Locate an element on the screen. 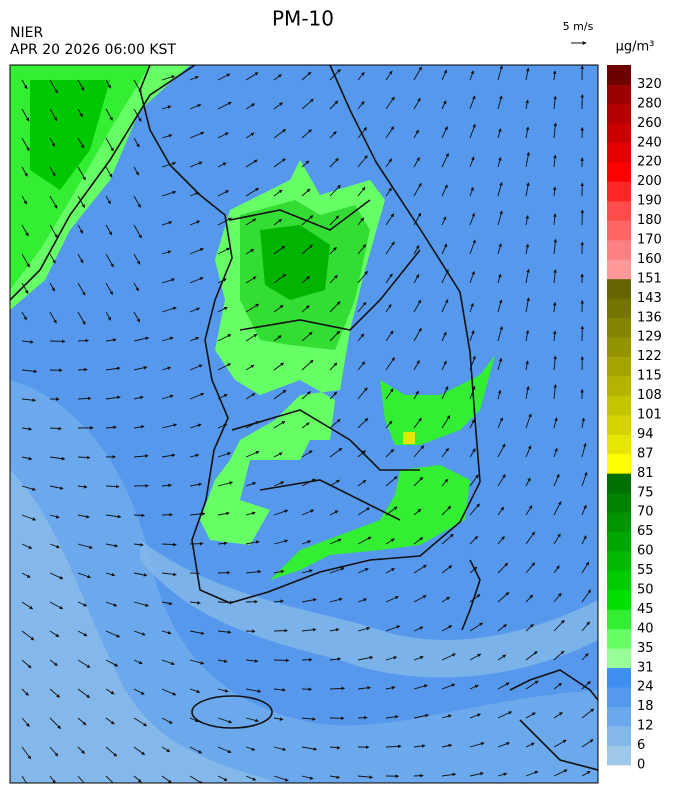  datetime: APR 20 2026 06:00 KST is located at coordinates (93, 50).